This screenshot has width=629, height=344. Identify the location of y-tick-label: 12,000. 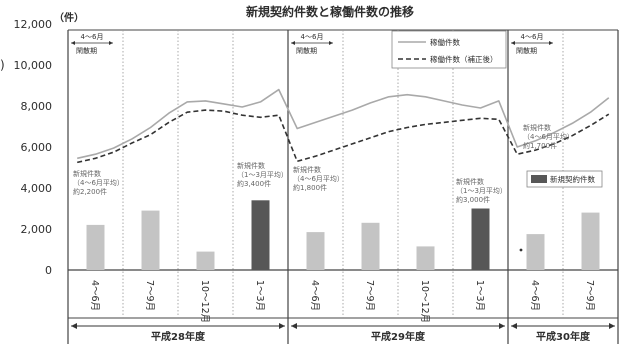
(33, 24).